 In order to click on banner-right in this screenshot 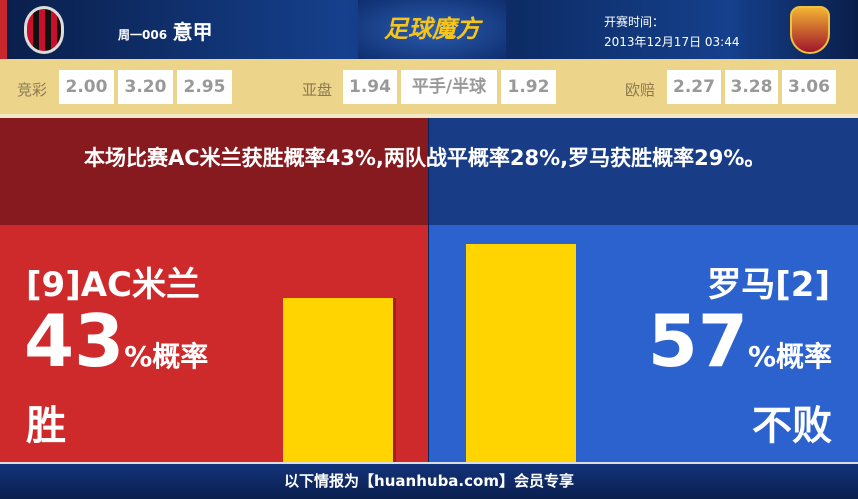, I will do `click(643, 171)`.